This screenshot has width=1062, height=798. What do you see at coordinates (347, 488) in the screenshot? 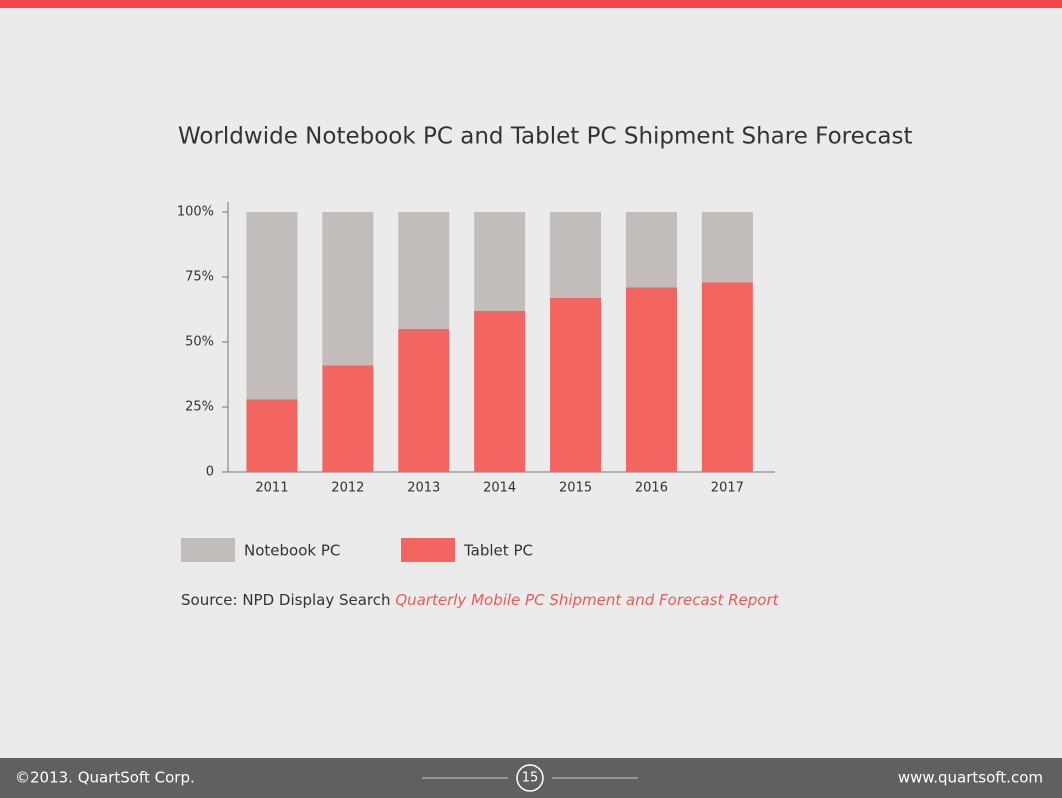
I see `x-tick-label: 2012` at bounding box center [347, 488].